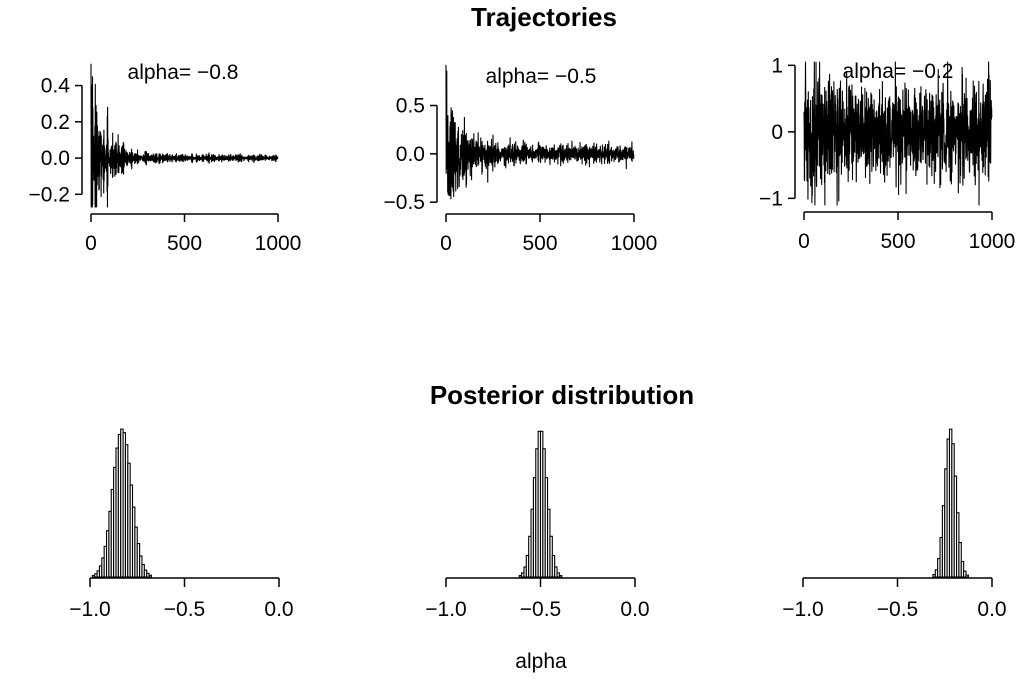  I want to click on trajectory-panel-3: −1 0 1 0 500 1000 alpha= −0.2, so click(887, 153).